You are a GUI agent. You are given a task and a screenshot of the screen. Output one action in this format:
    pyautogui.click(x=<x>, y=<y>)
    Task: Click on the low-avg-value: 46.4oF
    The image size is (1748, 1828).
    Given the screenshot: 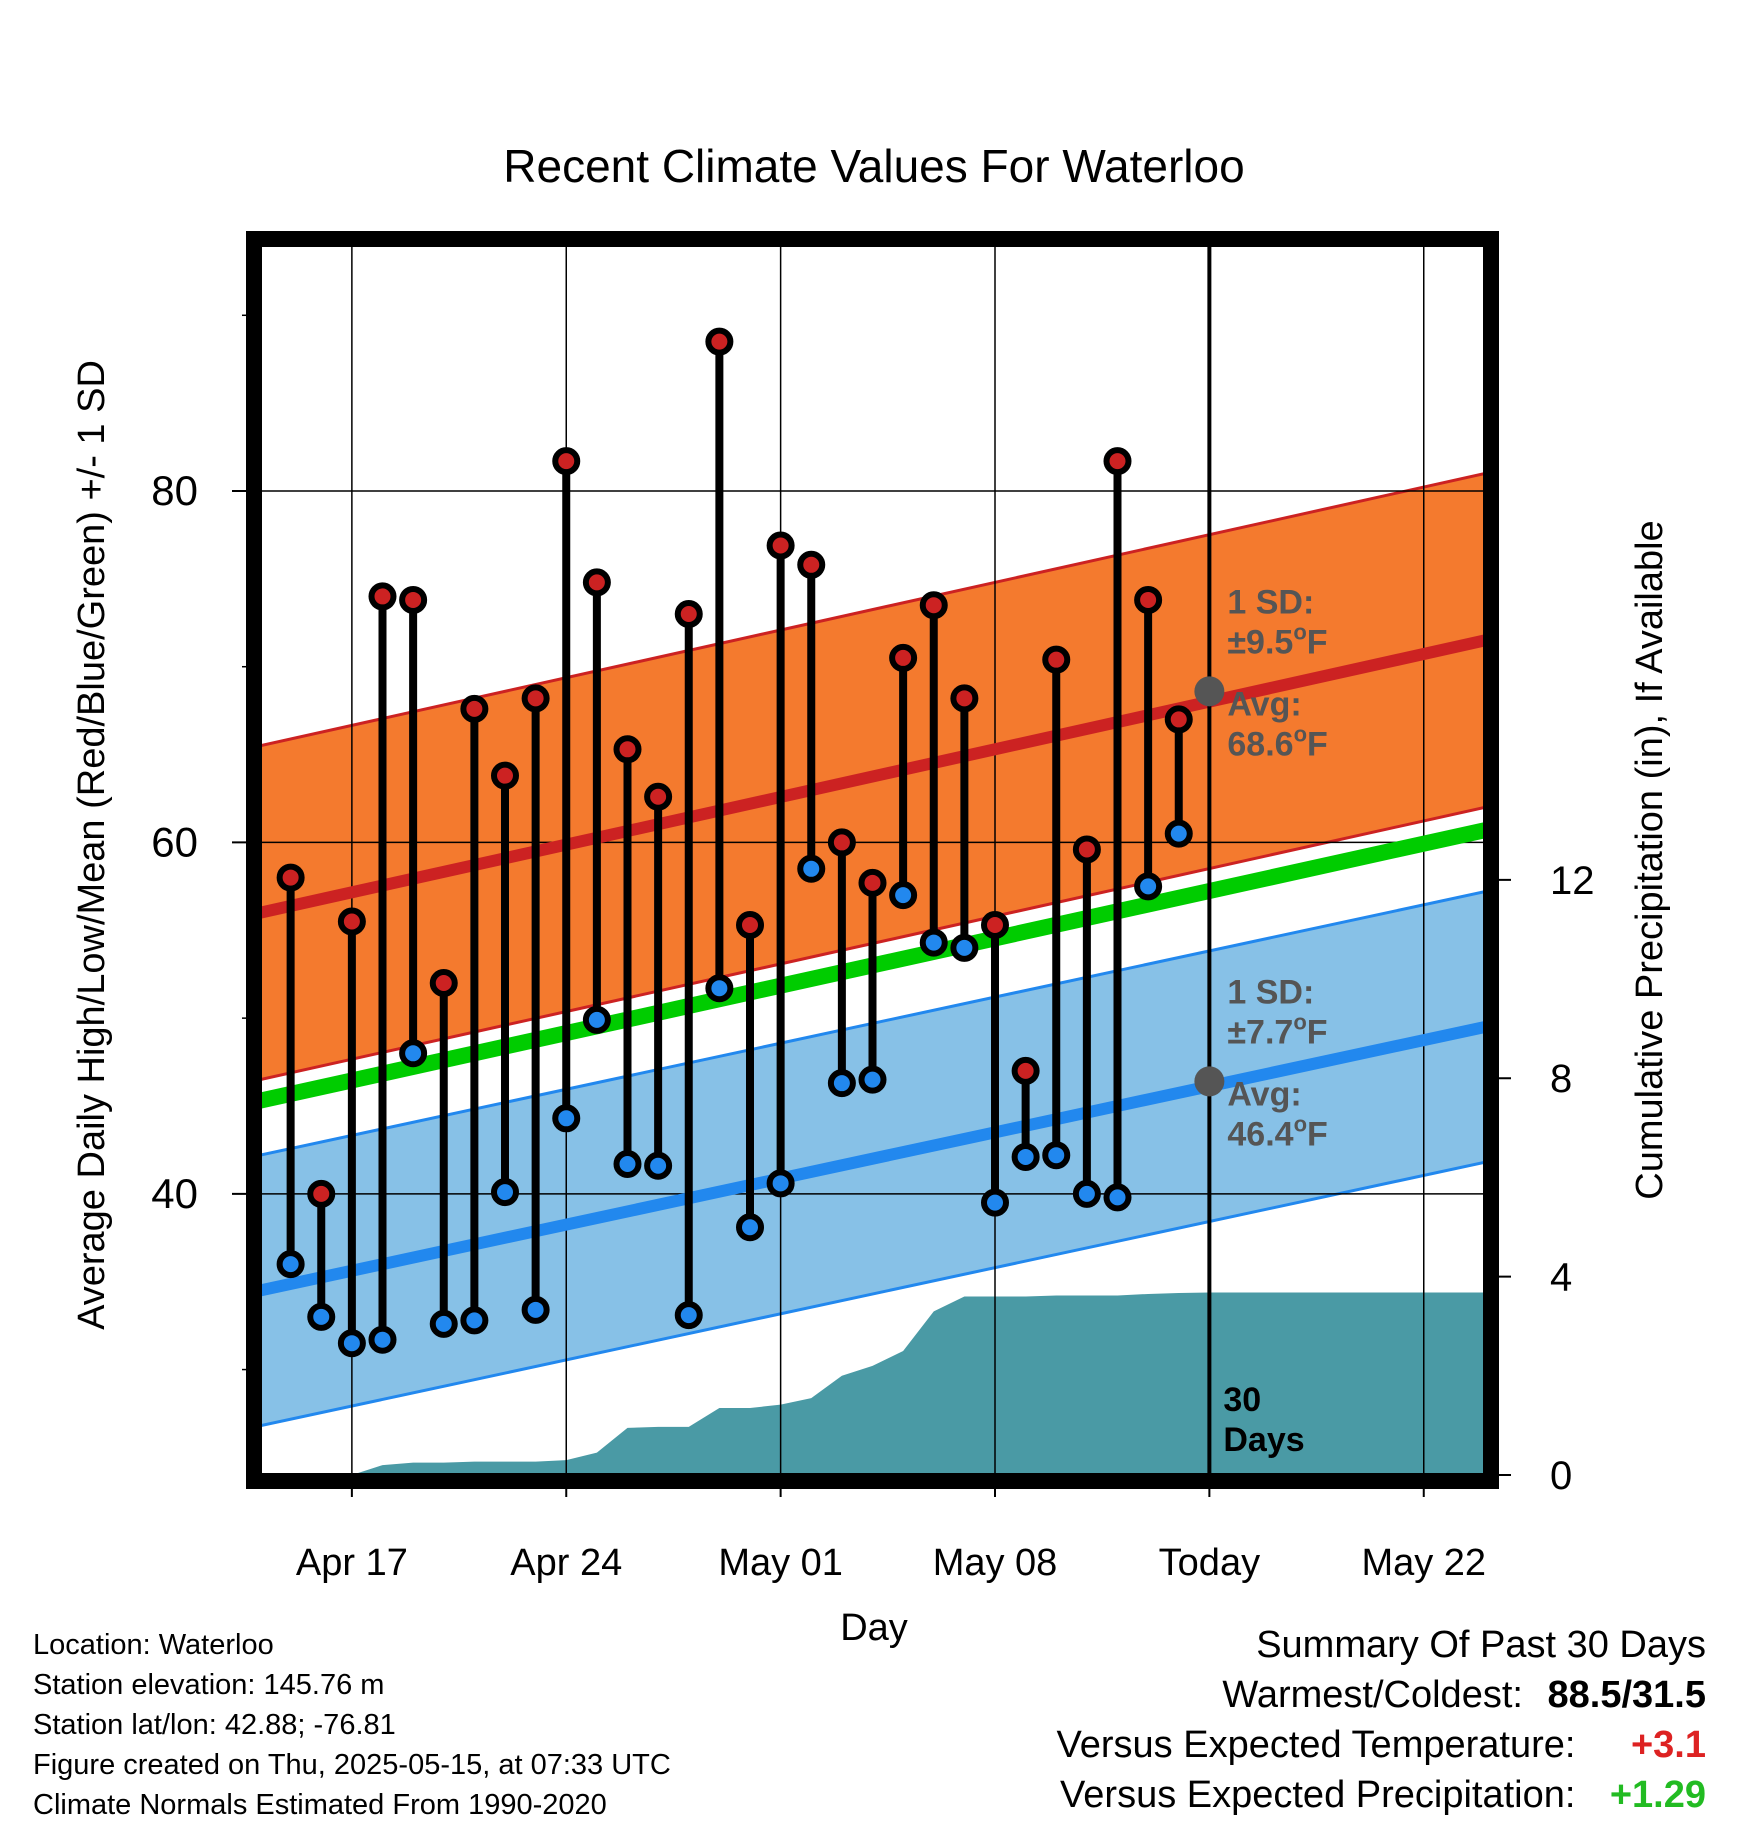 What is the action you would take?
    pyautogui.click(x=1277, y=1132)
    